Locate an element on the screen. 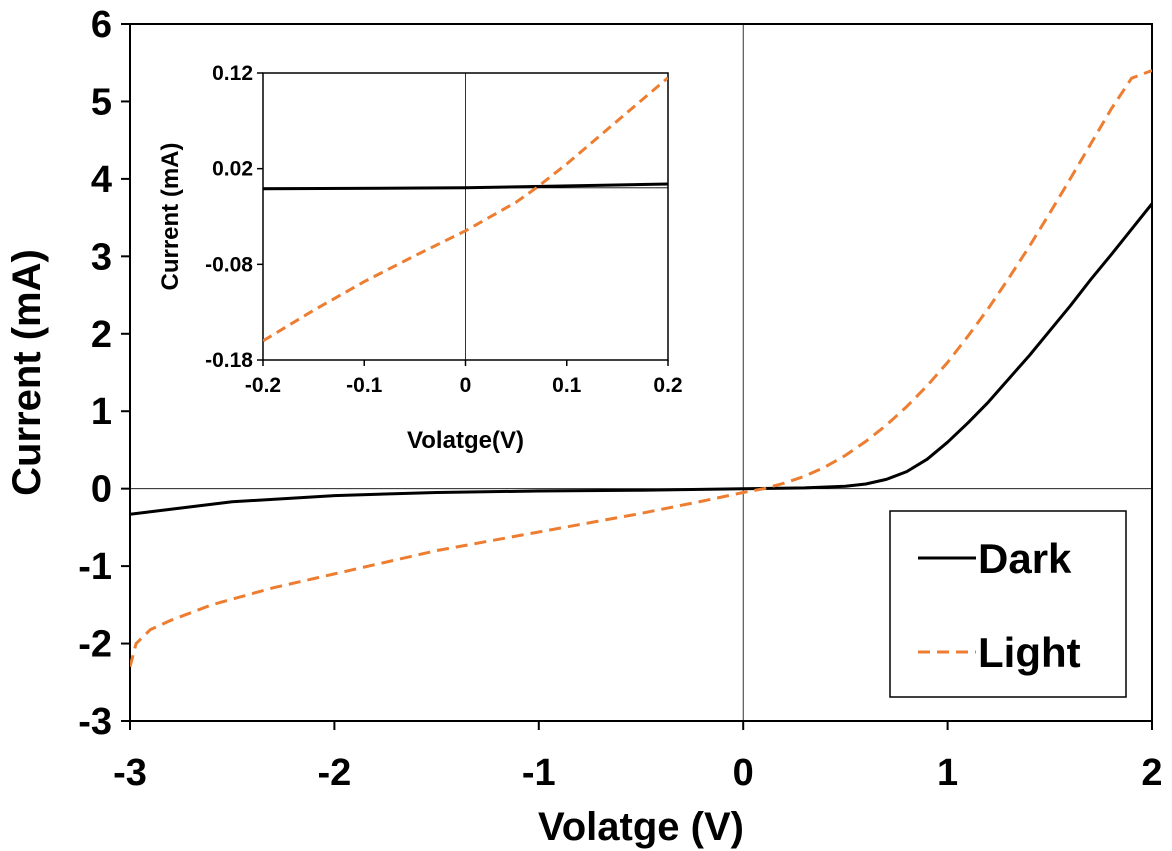 This screenshot has height=851, width=1172. main-y-tick-label: 0 is located at coordinates (101, 490).